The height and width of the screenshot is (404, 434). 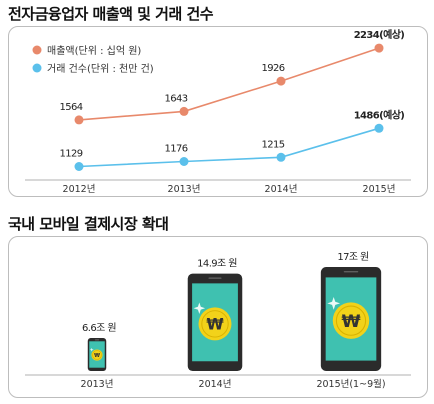 I want to click on category-label-3: 2015년(1~9월), so click(x=350, y=384).